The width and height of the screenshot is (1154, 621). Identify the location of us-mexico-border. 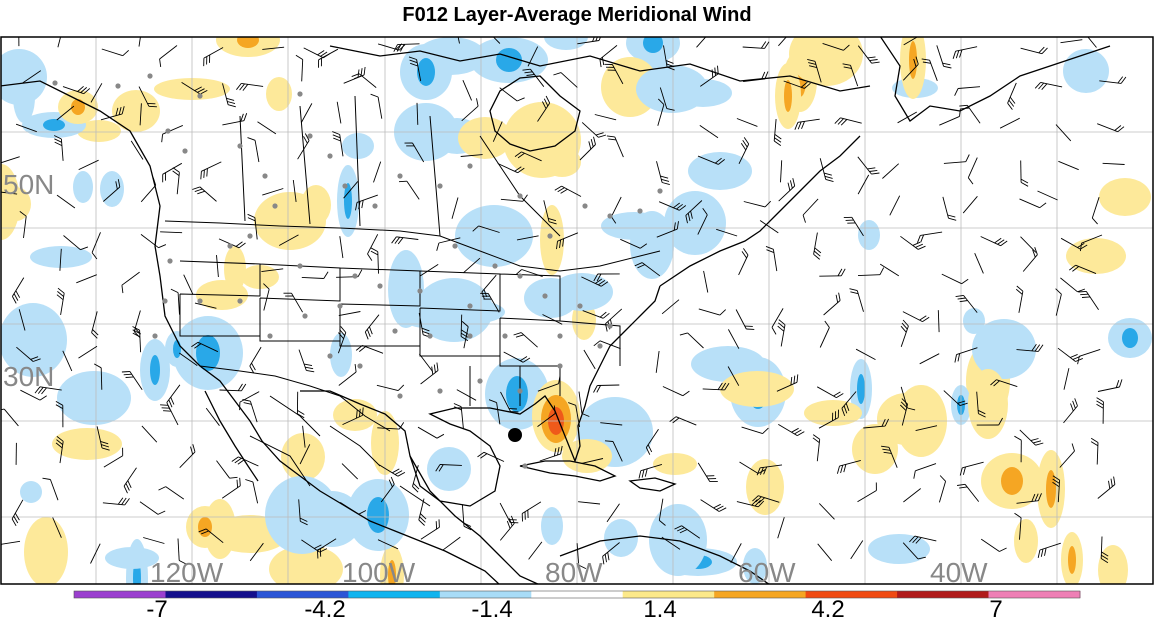
(295, 398).